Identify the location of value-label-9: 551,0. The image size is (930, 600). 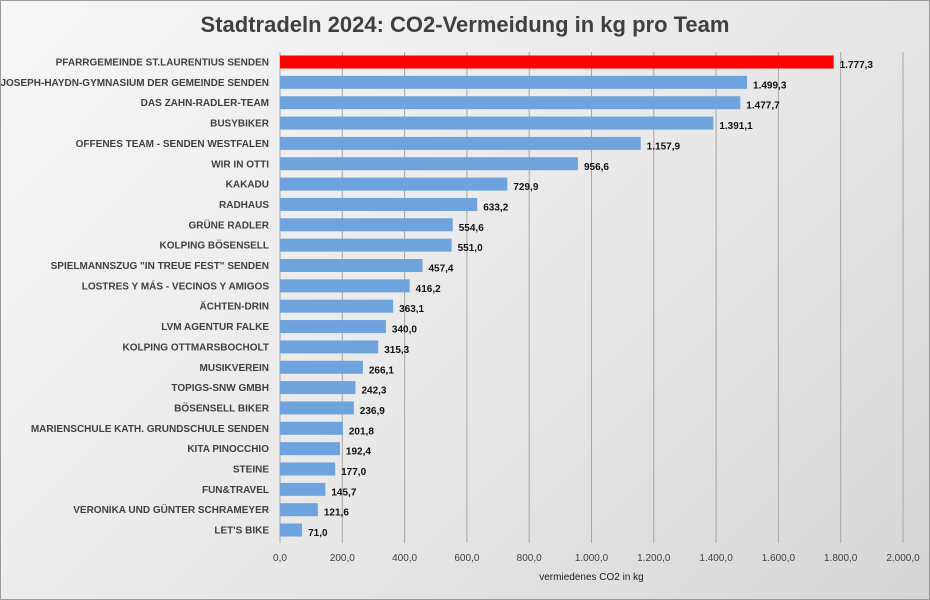
(470, 248).